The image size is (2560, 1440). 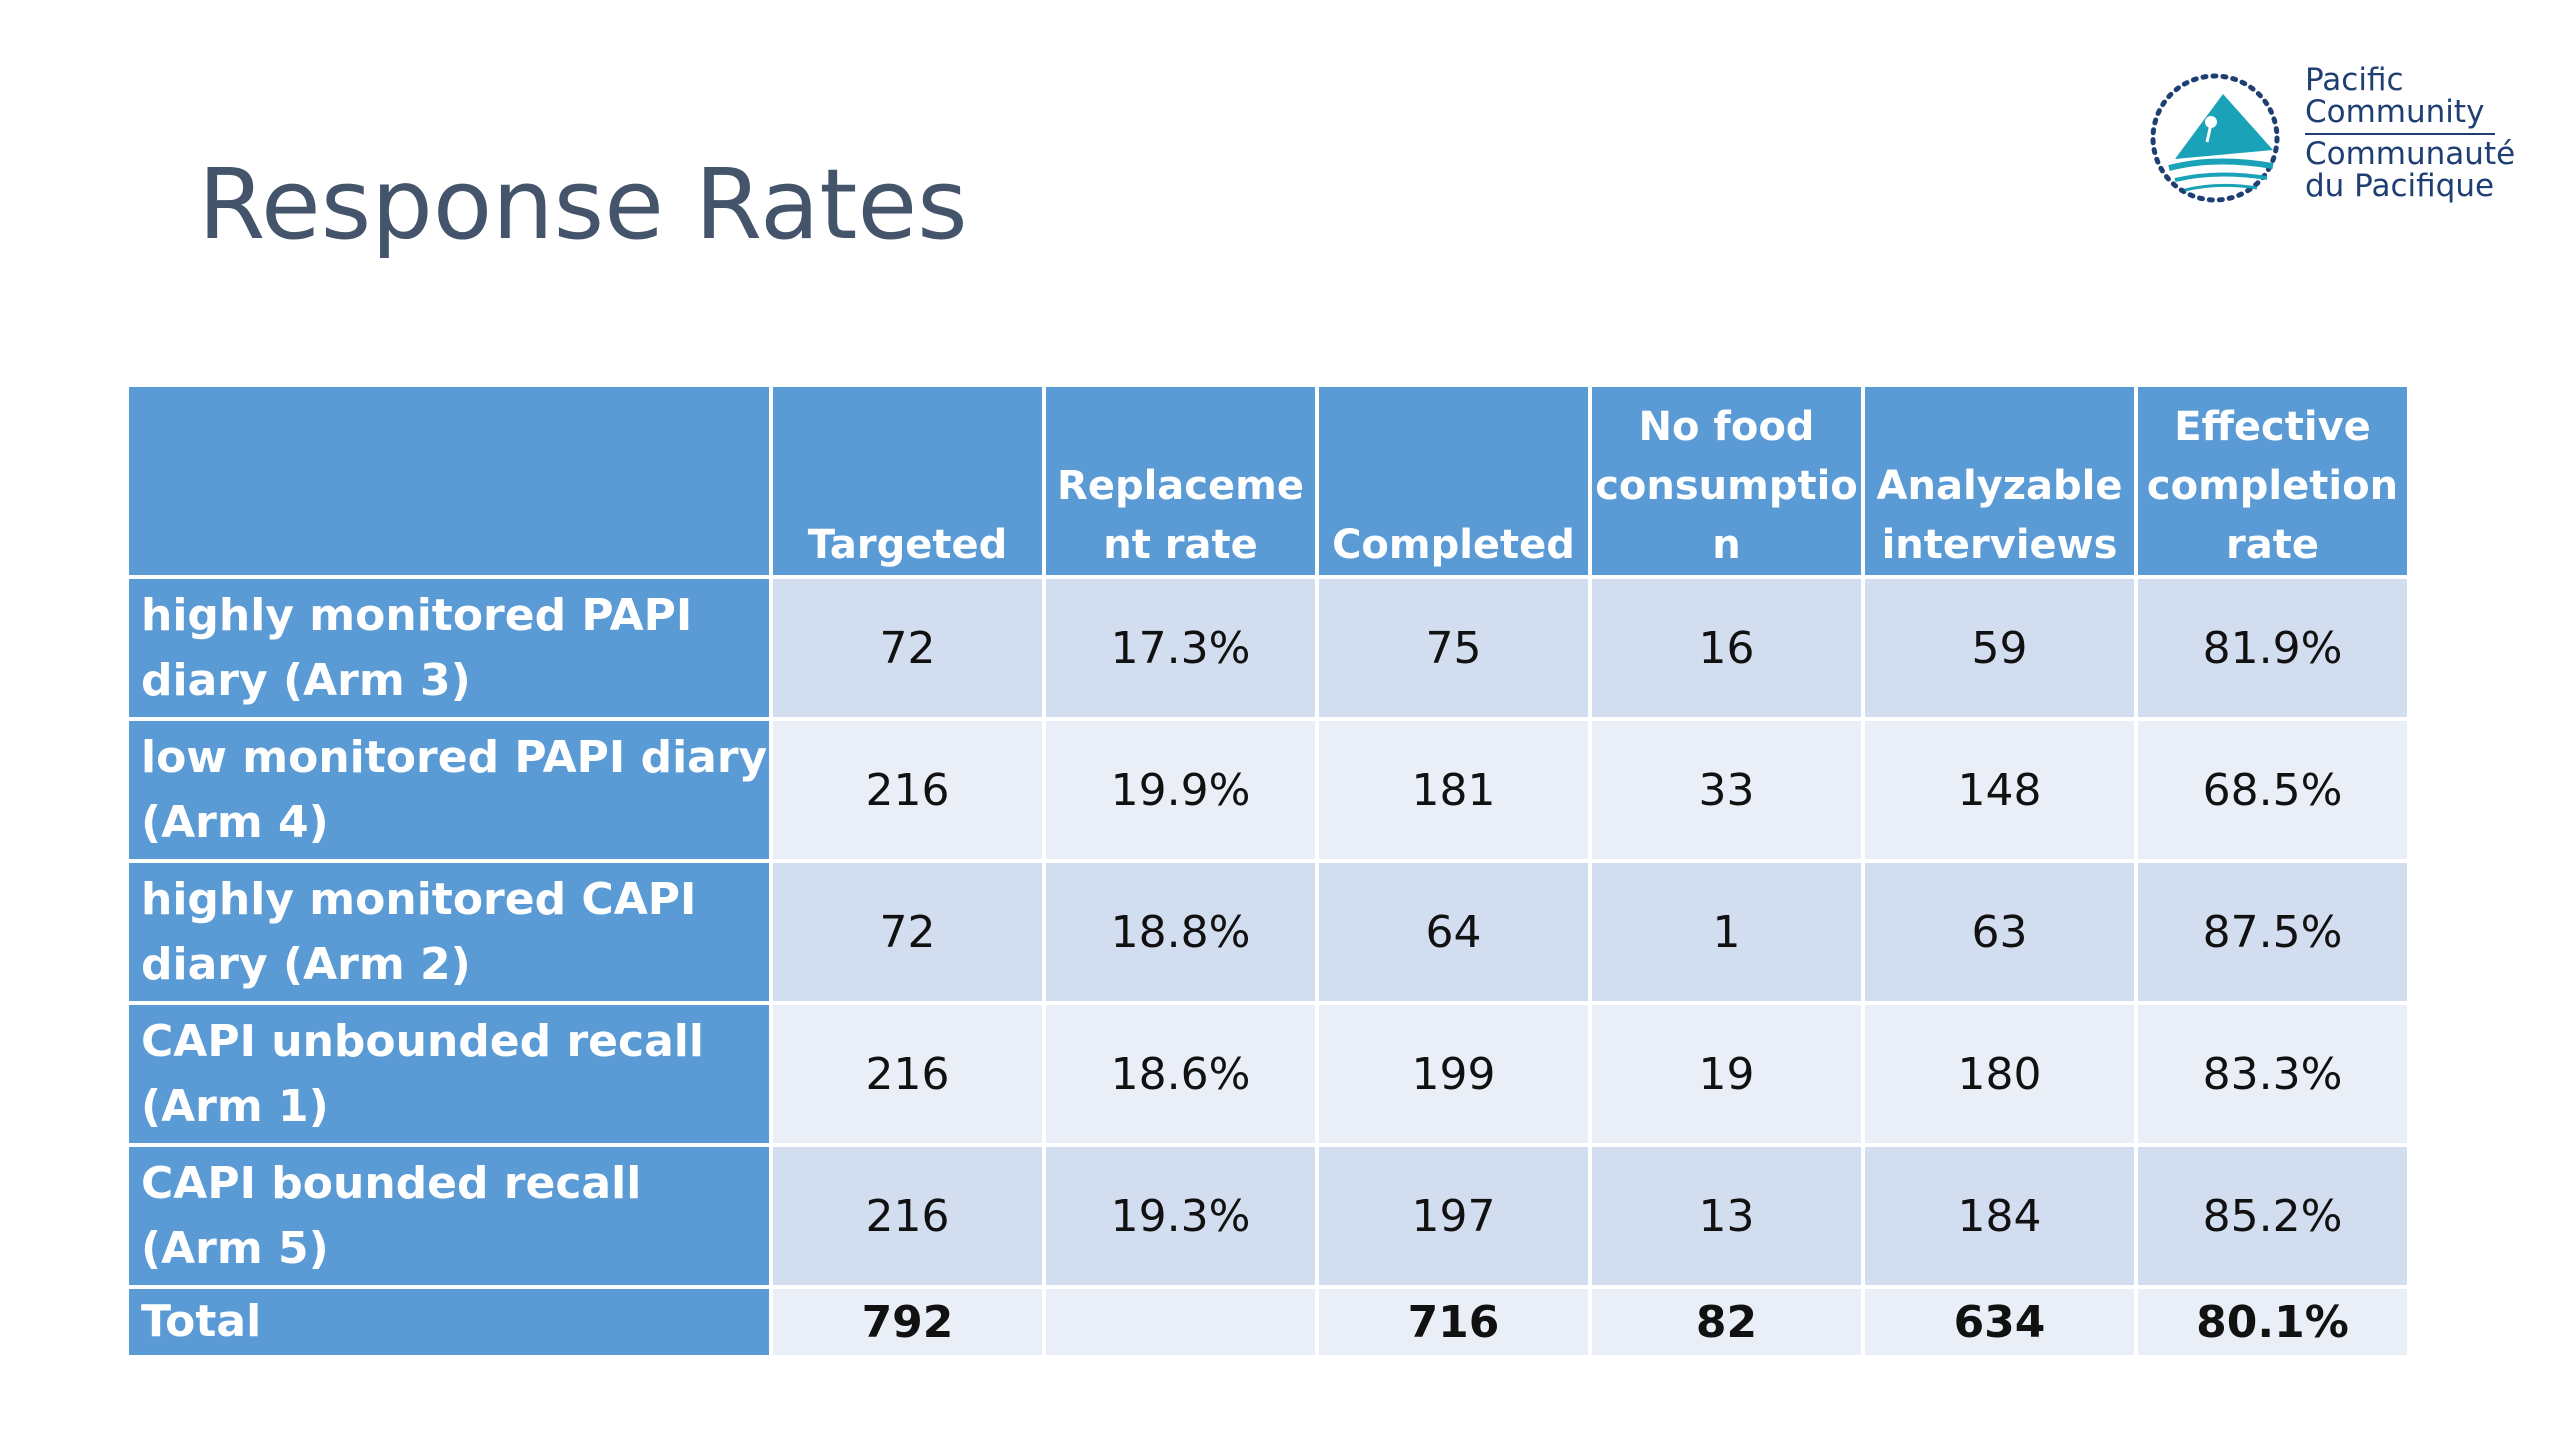 I want to click on cell-effective-rate: 68.5%, so click(x=2272, y=790).